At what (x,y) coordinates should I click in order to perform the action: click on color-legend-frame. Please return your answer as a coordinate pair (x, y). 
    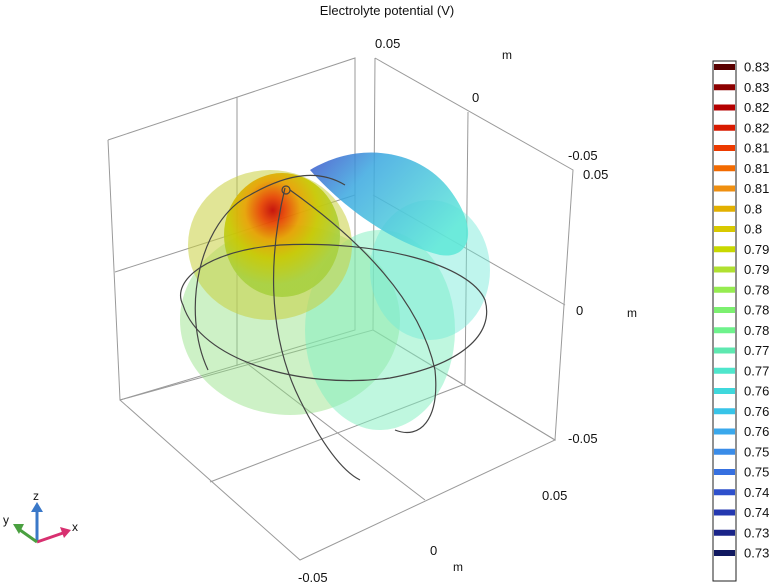
    Looking at the image, I should click on (724, 321).